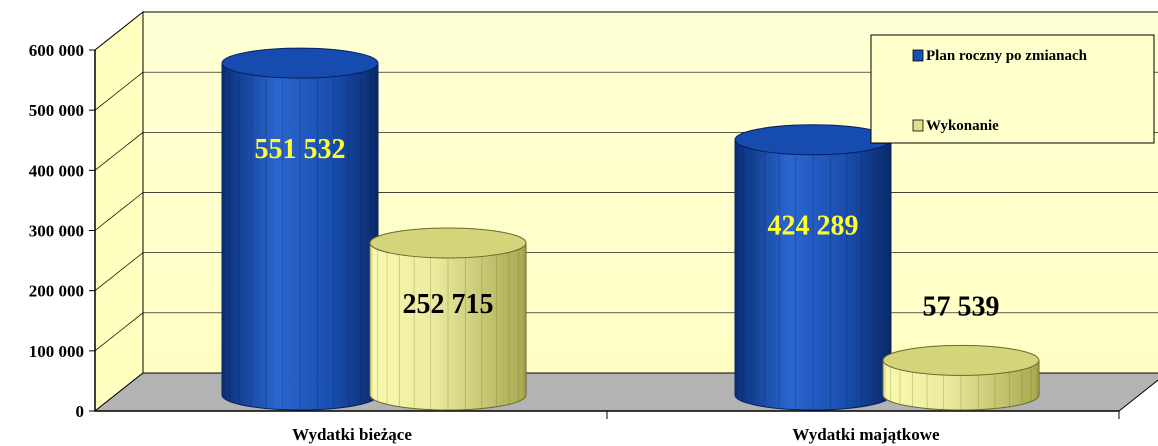 The image size is (1158, 446). I want to click on x-axis-labels: Wydatki bieżące Wydatki majątkowe, so click(616, 434).